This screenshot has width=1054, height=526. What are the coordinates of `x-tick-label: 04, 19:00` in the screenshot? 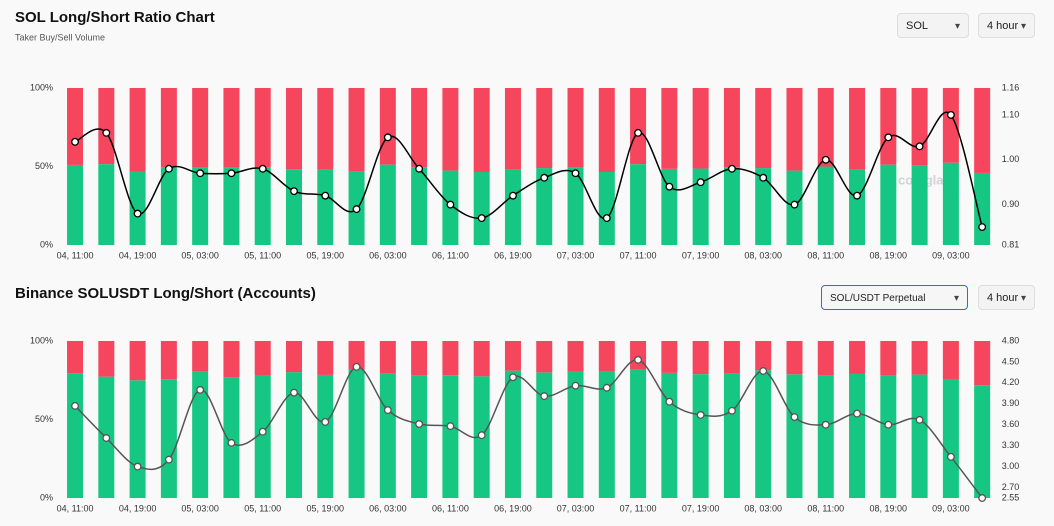 It's located at (138, 508).